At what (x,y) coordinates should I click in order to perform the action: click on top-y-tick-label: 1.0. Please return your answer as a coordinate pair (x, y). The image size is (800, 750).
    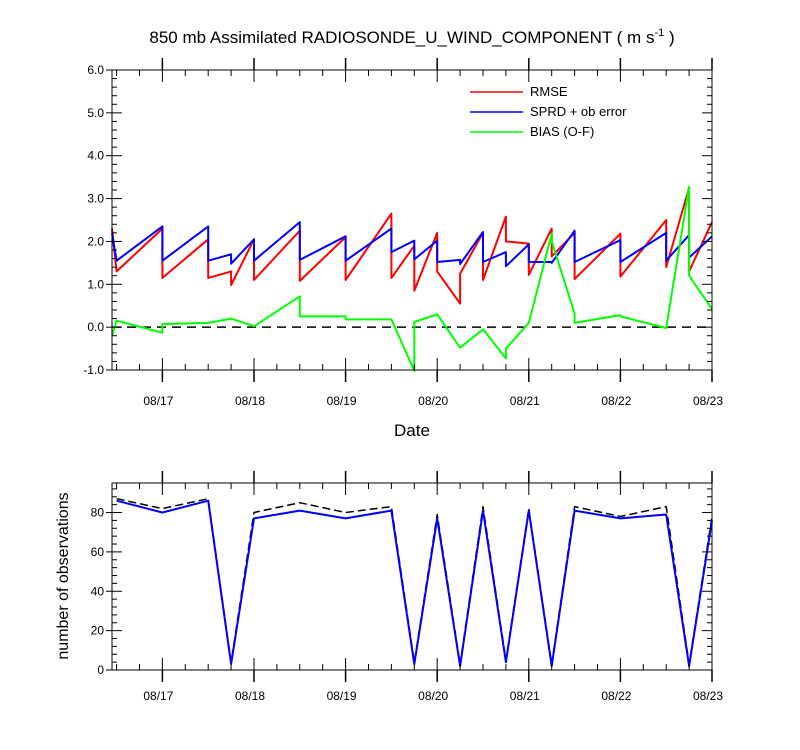
    Looking at the image, I should click on (95, 284).